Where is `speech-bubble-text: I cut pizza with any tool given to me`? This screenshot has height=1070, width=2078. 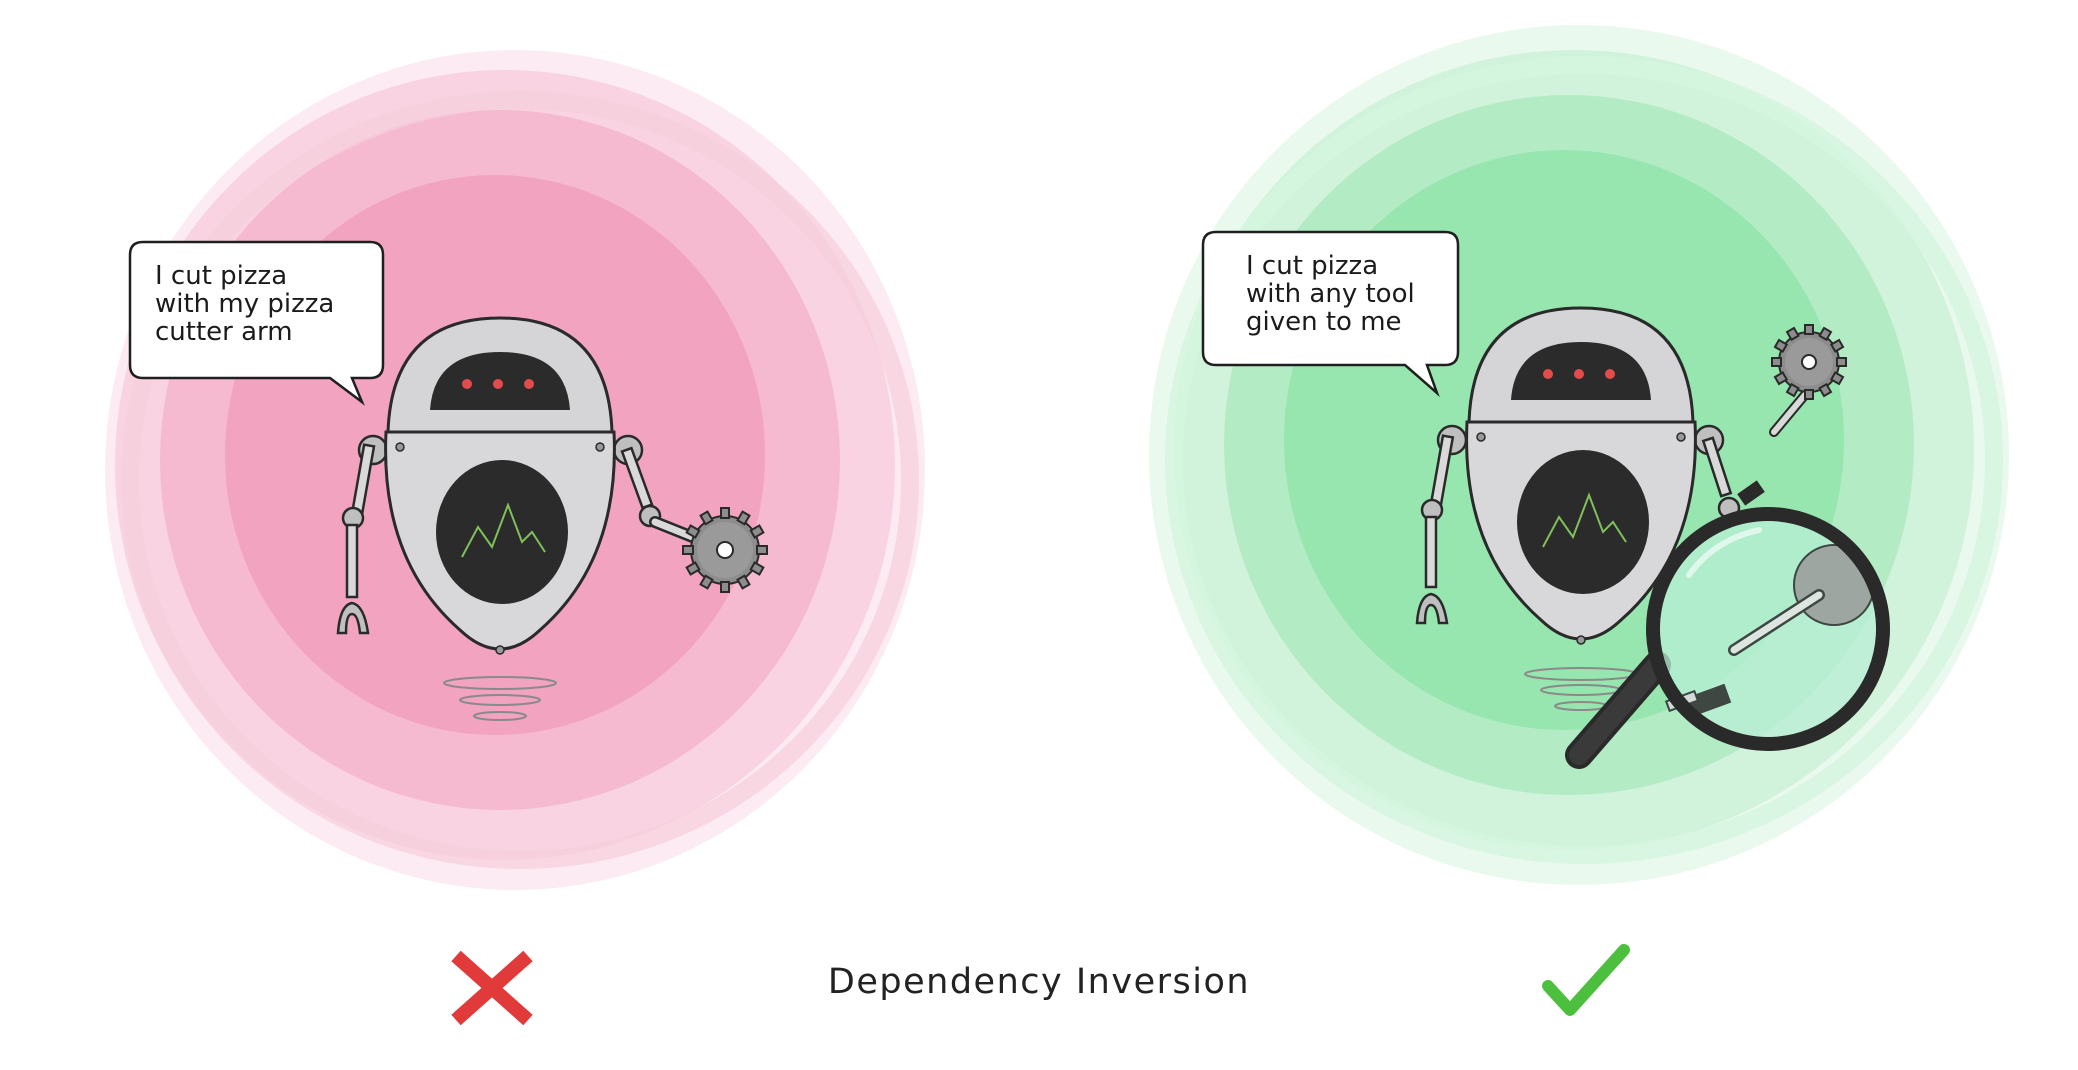
speech-bubble-text: I cut pizza with any tool given to me is located at coordinates (1330, 294).